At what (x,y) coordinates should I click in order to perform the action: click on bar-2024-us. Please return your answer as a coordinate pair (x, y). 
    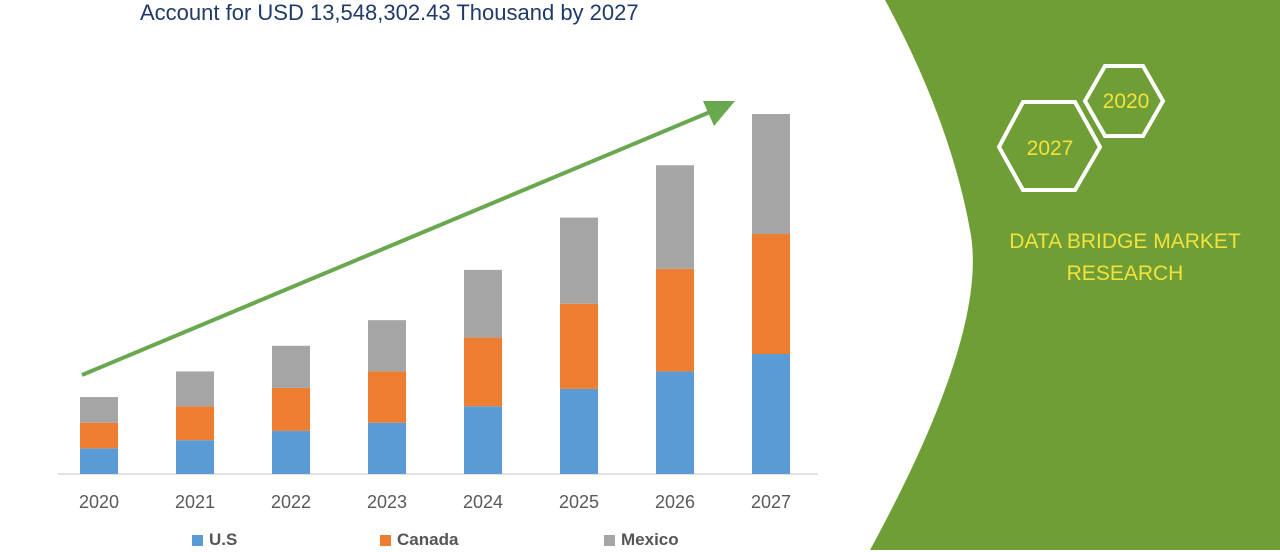
    Looking at the image, I should click on (483, 440).